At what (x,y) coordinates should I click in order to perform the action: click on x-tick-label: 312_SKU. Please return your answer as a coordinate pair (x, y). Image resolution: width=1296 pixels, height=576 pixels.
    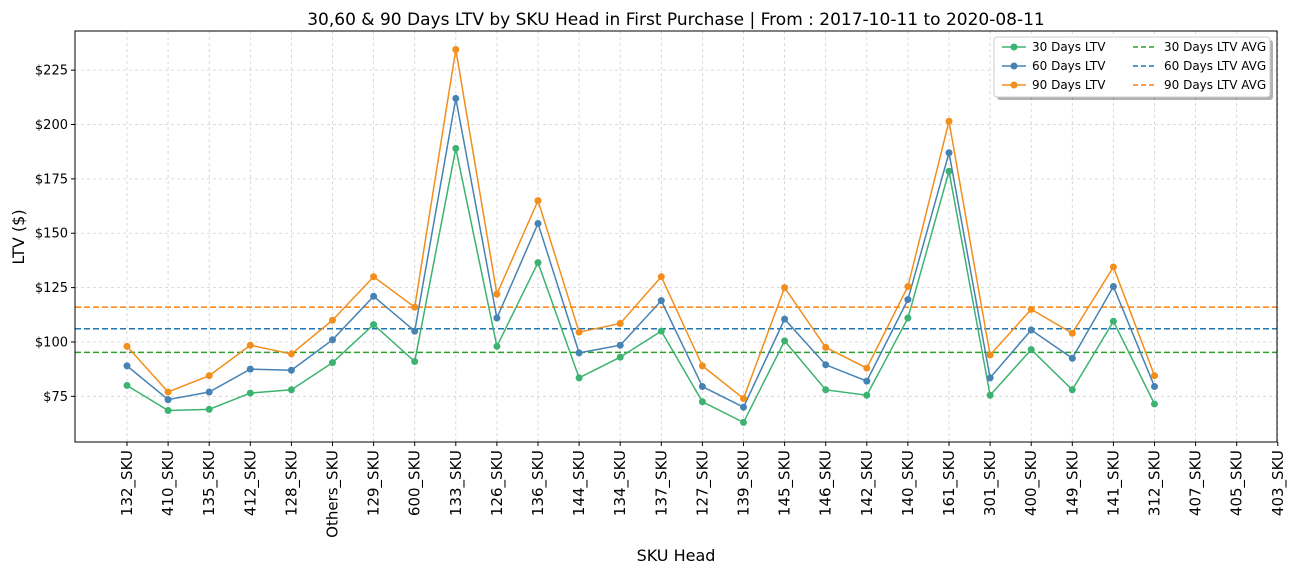
    Looking at the image, I should click on (1155, 483).